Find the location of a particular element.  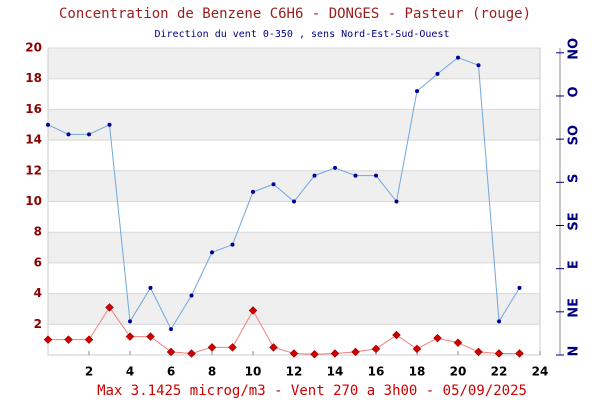

y2-tick-label: N is located at coordinates (574, 351).